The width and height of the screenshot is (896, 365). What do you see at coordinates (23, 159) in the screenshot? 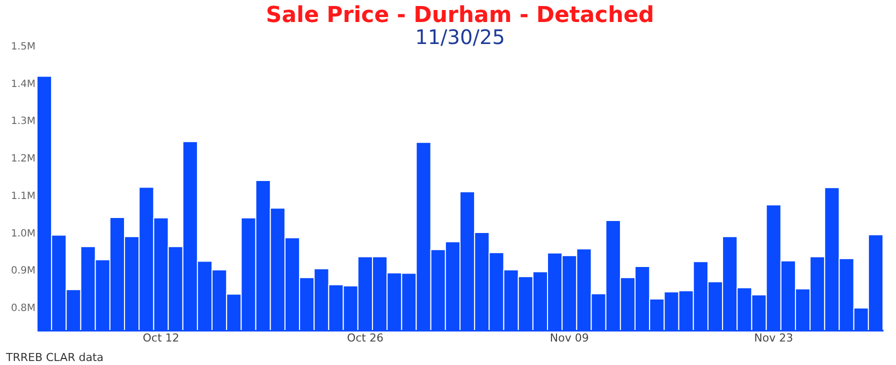
I see `y-tick-label: 1.2M` at bounding box center [23, 159].